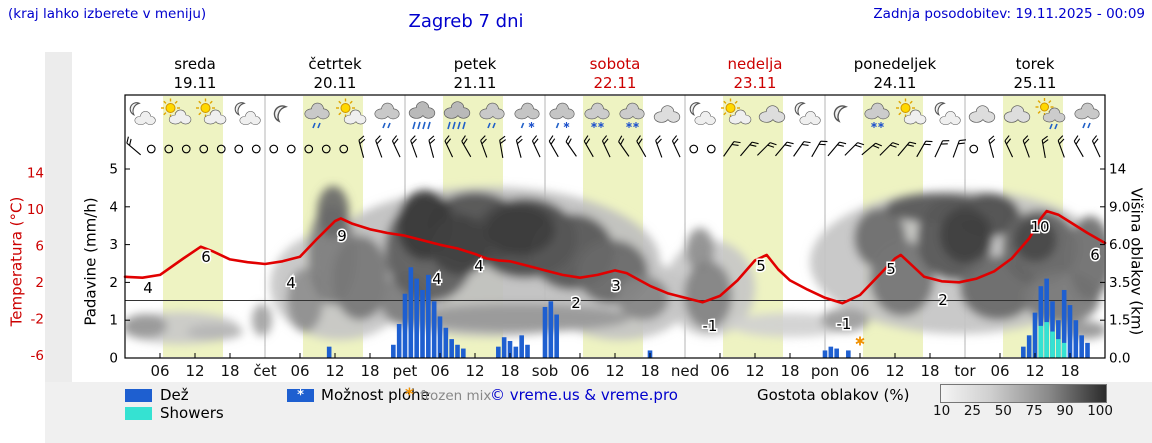 This screenshot has height=443, width=1152. I want to click on wind-row, so click(613, 146).